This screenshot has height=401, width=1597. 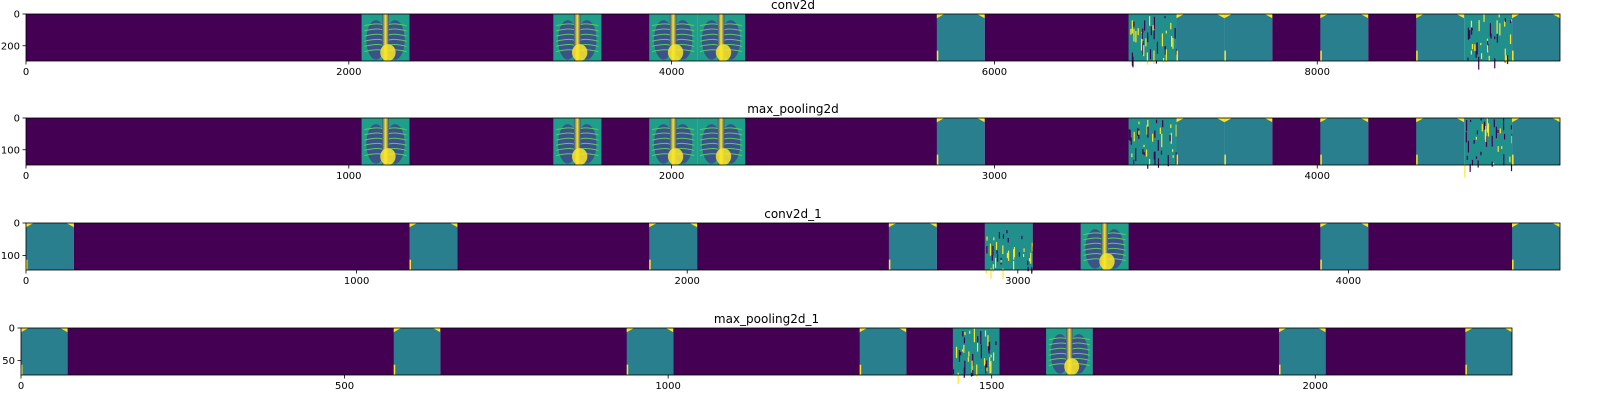 What do you see at coordinates (10, 150) in the screenshot?
I see `y-tick-label: 100` at bounding box center [10, 150].